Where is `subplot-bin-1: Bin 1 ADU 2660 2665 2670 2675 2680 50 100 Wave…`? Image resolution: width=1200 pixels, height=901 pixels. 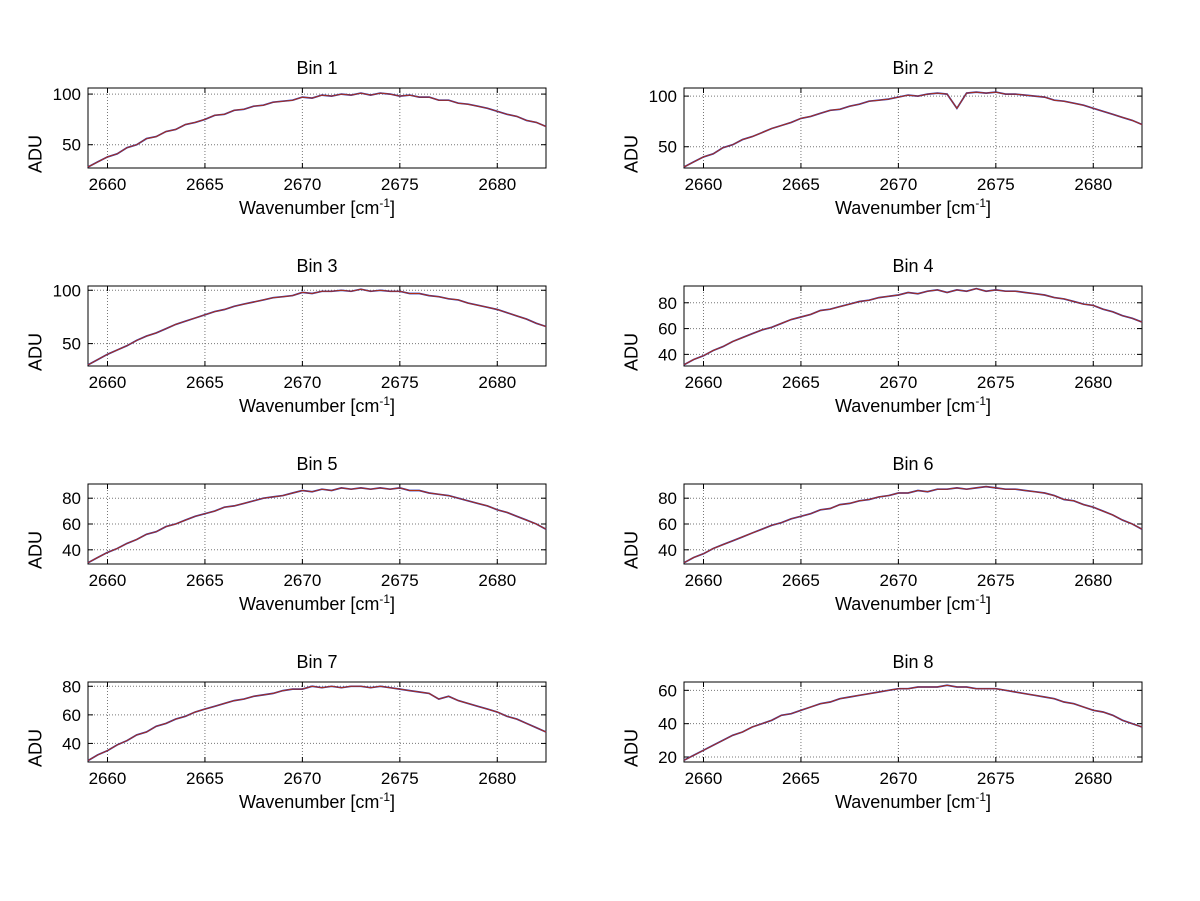 subplot-bin-1: Bin 1 ADU 2660 2665 2670 2675 2680 50 100 Wave… is located at coordinates (280, 154).